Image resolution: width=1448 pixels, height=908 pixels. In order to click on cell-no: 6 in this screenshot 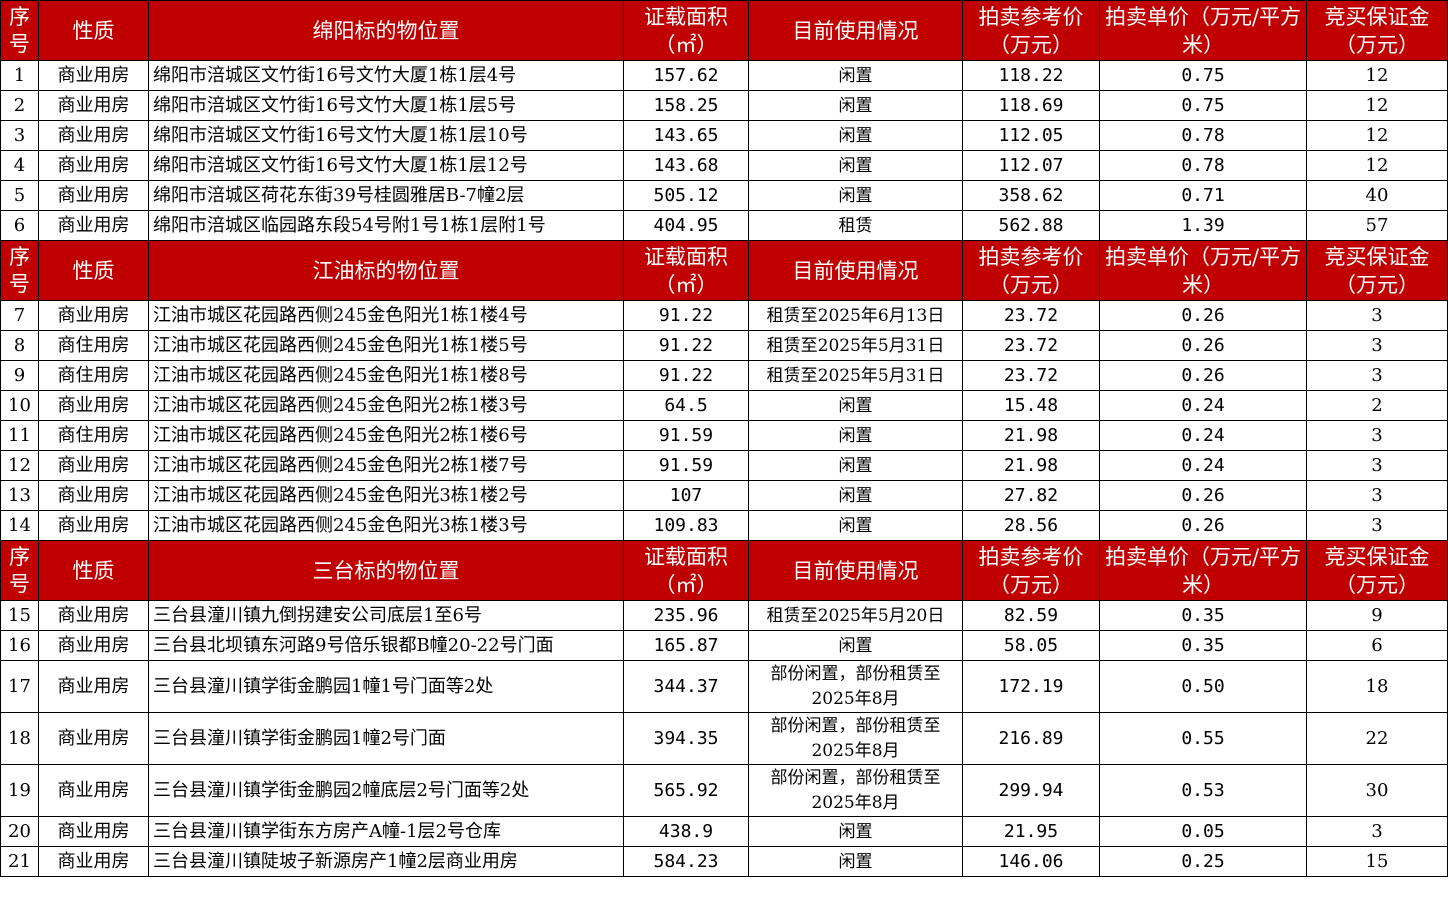, I will do `click(19, 225)`.